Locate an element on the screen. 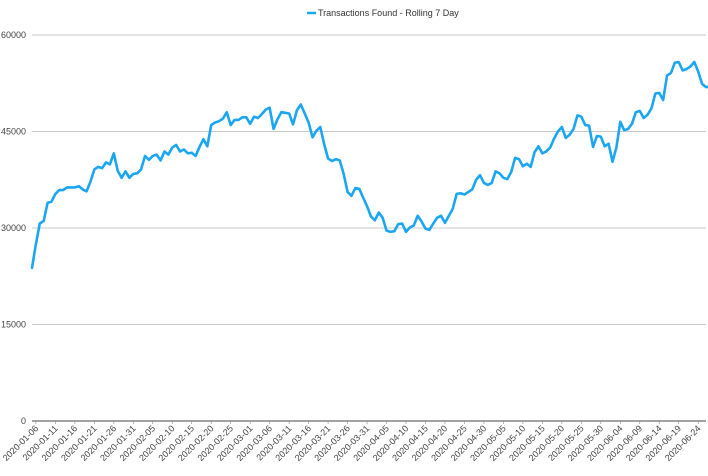  legend: Transactions Found - Rolling 7 Day is located at coordinates (383, 13).